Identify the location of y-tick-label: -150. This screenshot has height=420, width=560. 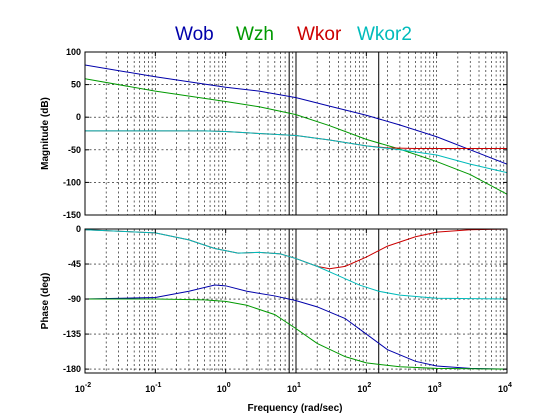
(72, 215).